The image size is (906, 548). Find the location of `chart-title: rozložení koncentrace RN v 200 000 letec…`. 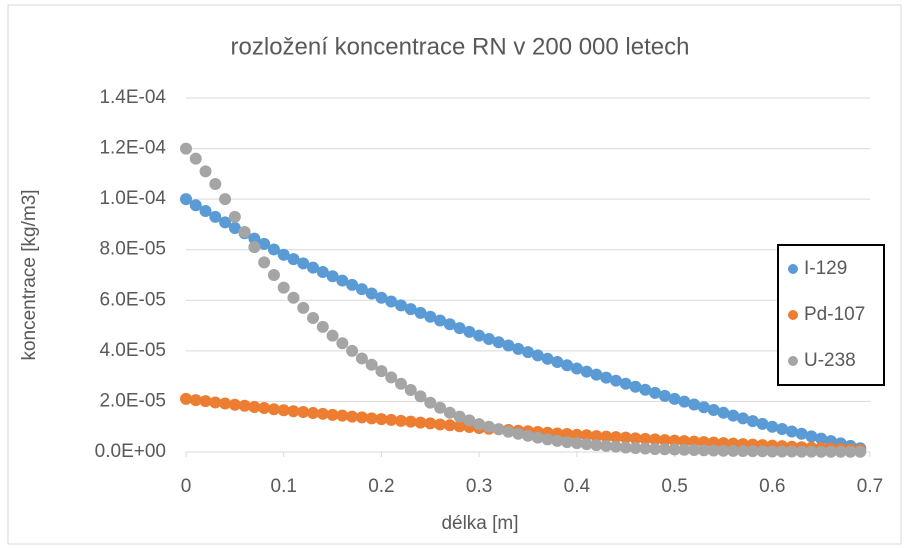

chart-title: rozložení koncentrace RN v 200 000 letec… is located at coordinates (460, 46).